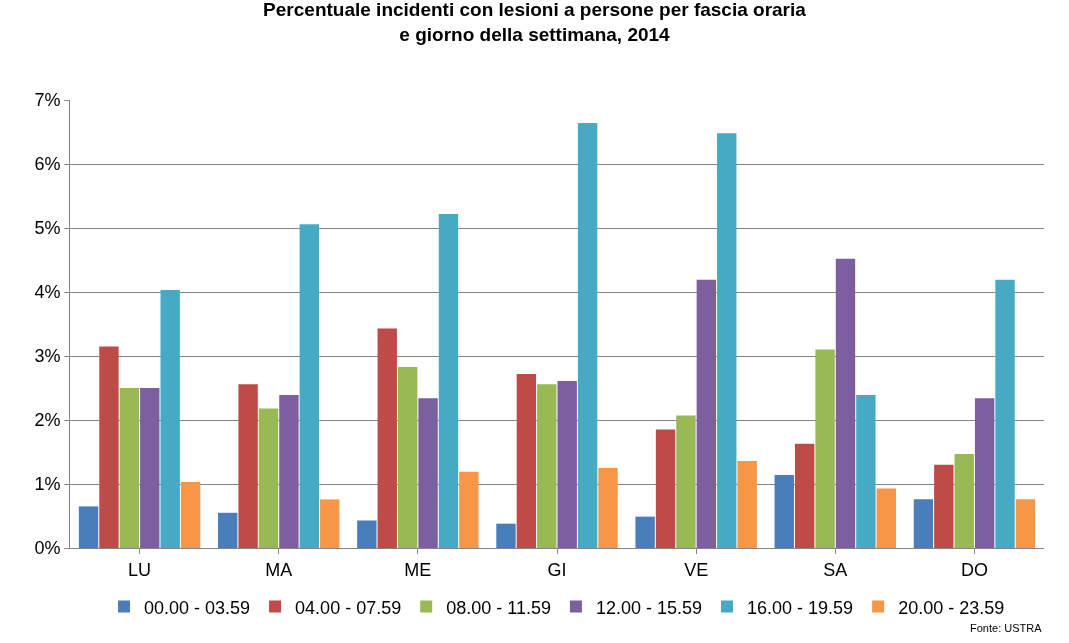  I want to click on y-tick-label: 3%, so click(47, 356).